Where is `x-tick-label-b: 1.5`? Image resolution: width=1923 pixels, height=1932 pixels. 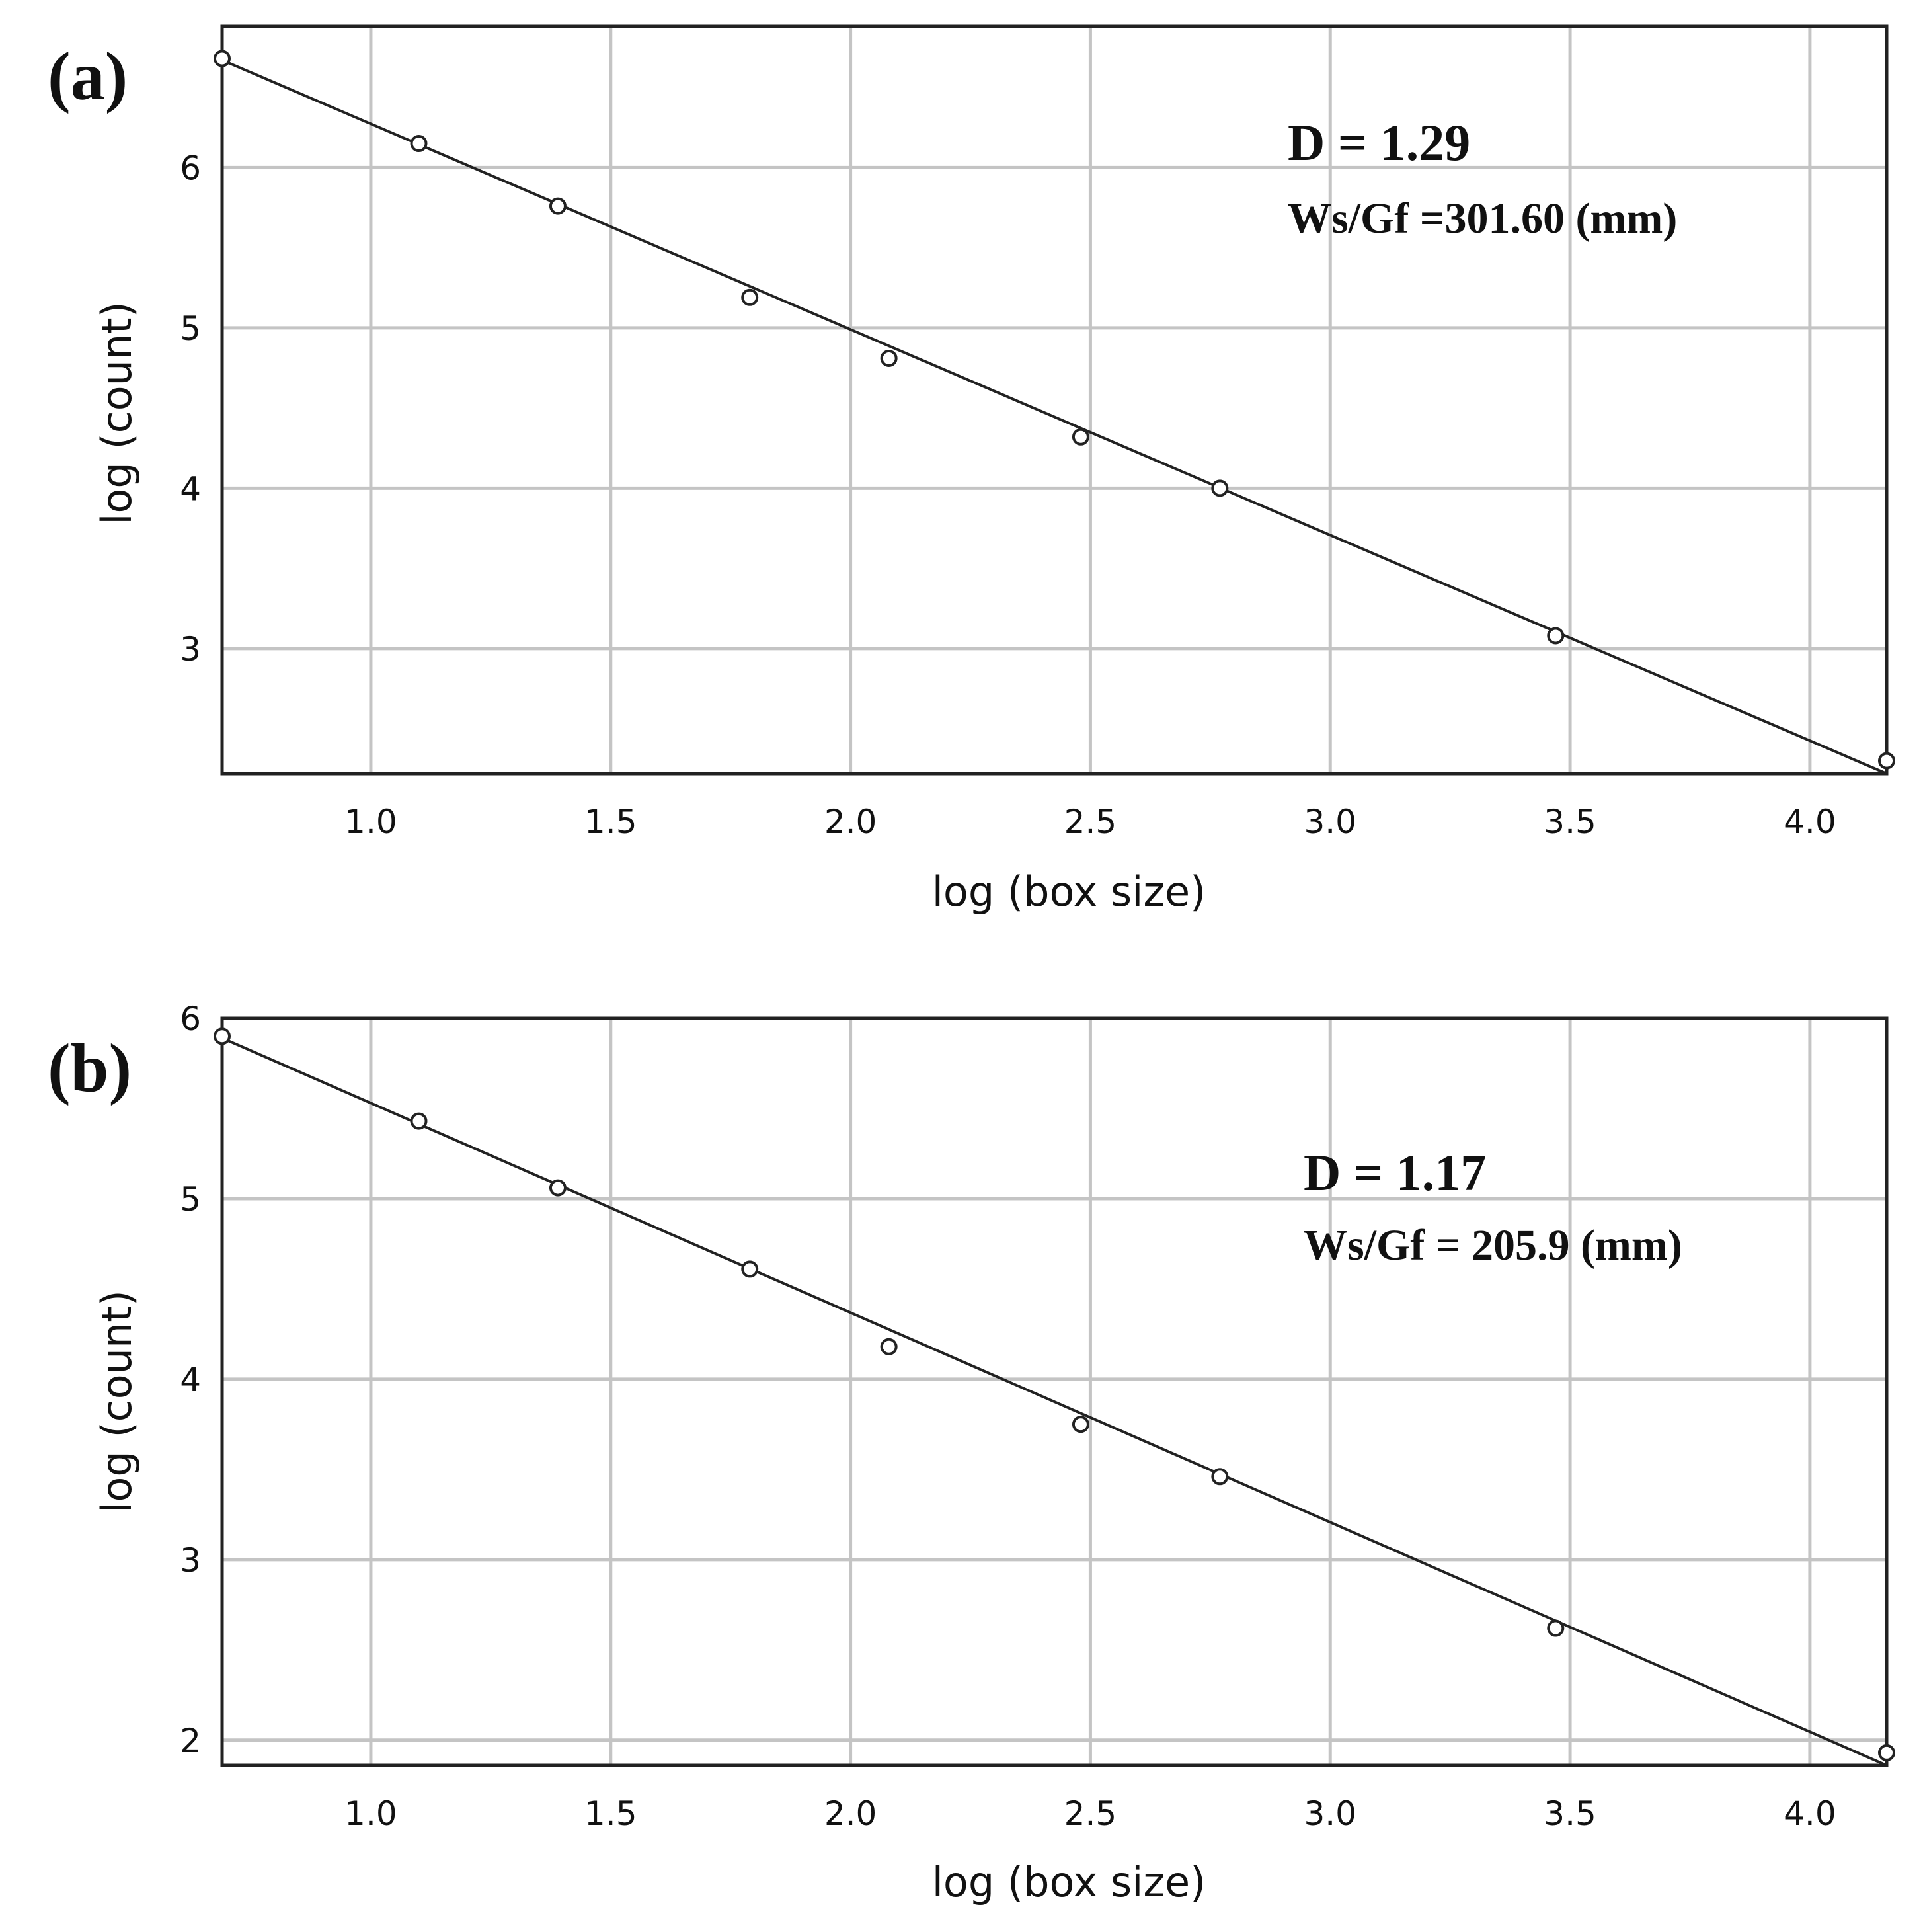
x-tick-label-b: 1.5 is located at coordinates (610, 1813).